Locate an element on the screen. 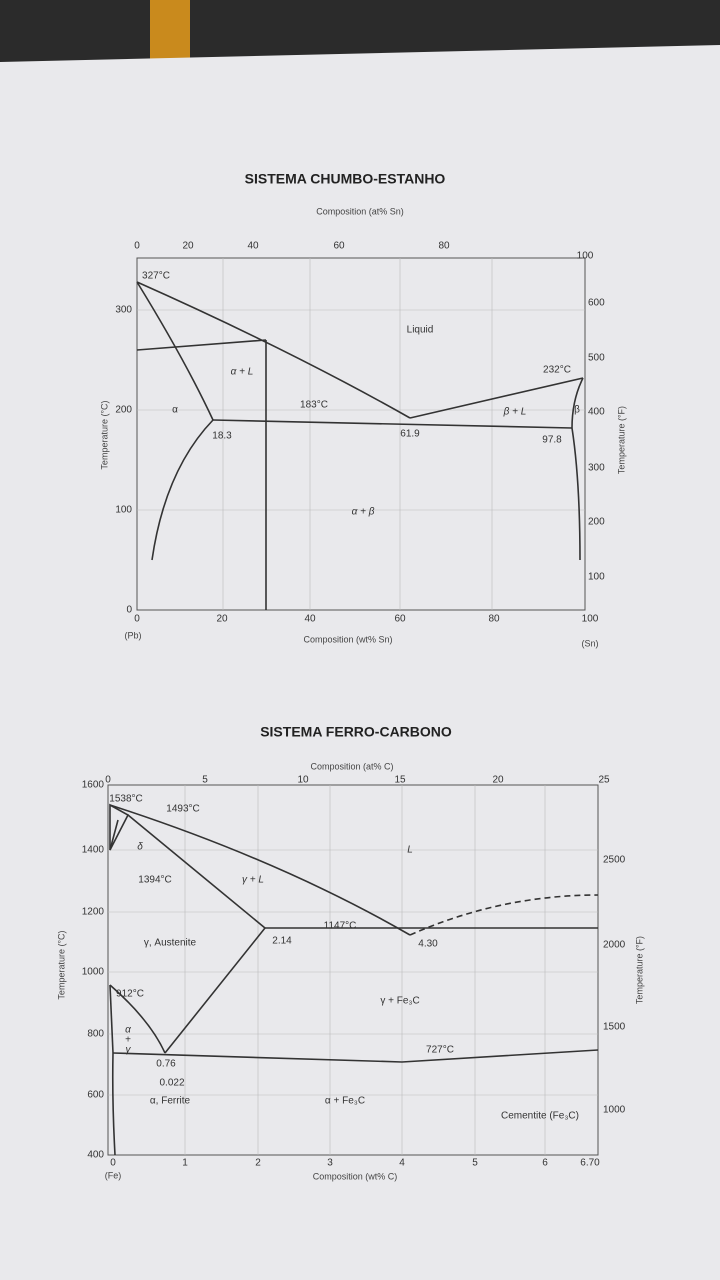  region-label: + is located at coordinates (128, 1040).